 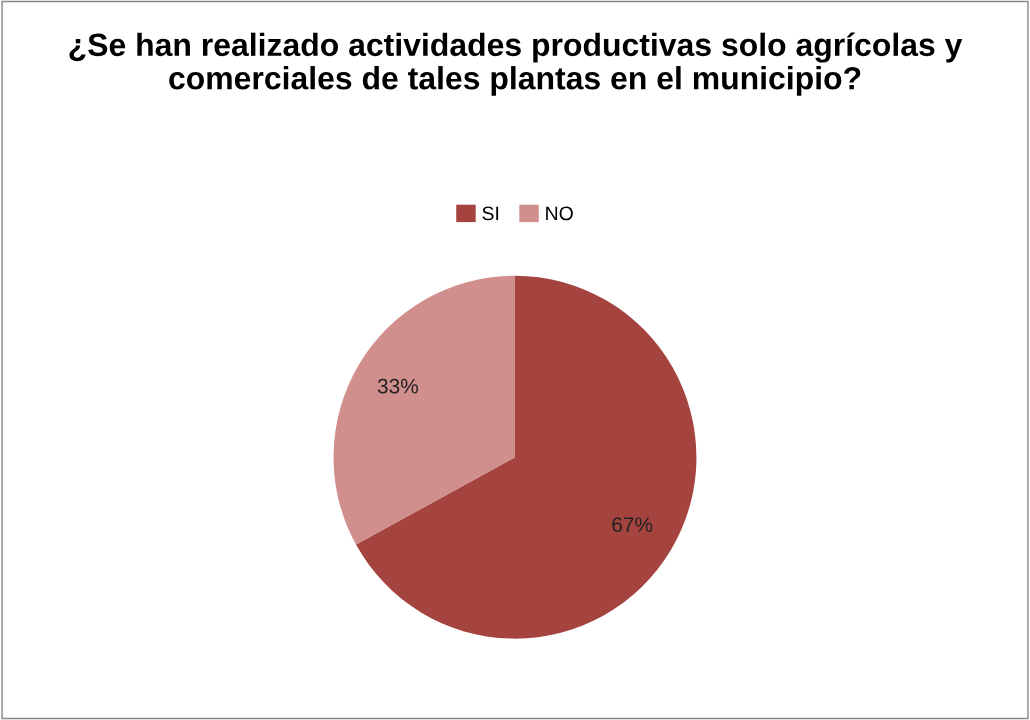 What do you see at coordinates (424, 410) in the screenshot?
I see `pie-slice` at bounding box center [424, 410].